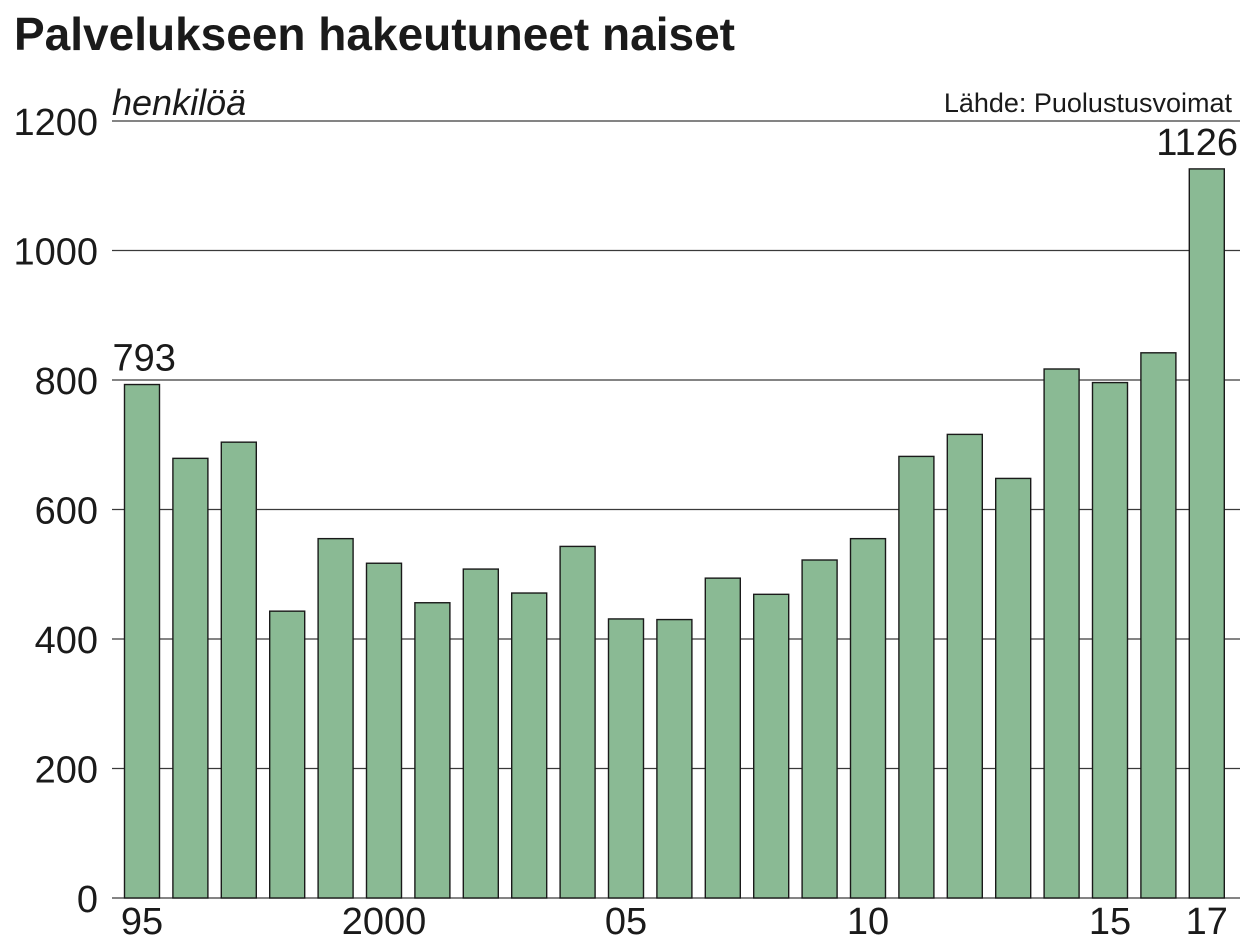 The width and height of the screenshot is (1240, 937). I want to click on x-tick-2000: 2000, so click(384, 919).